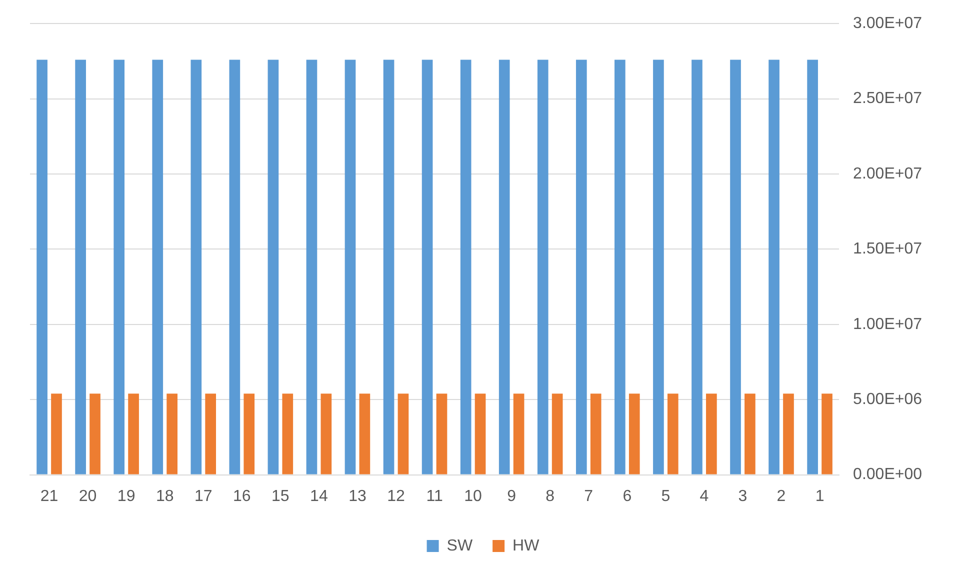 Image resolution: width=956 pixels, height=579 pixels. I want to click on legend-label: HW, so click(526, 545).